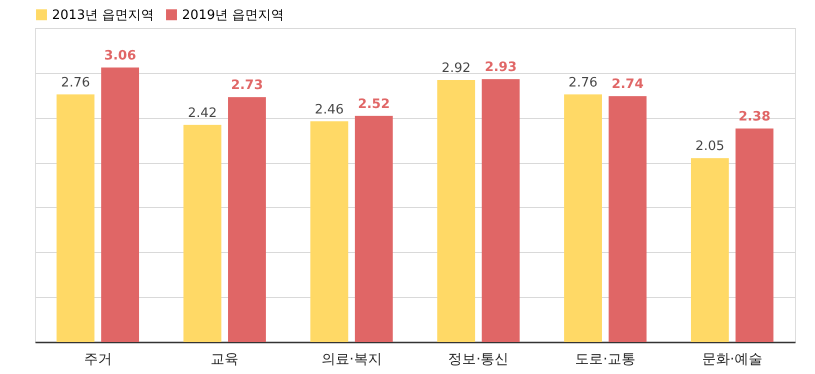  Describe the element at coordinates (478, 360) in the screenshot. I see `x-tick-label: 정보·통신` at that location.